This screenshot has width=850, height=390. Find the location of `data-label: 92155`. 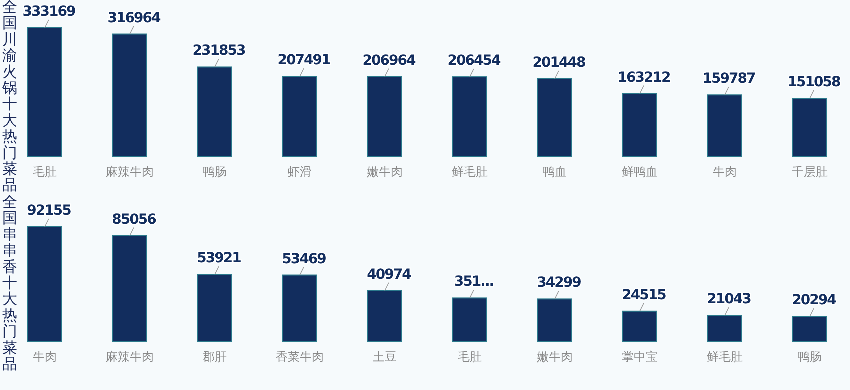

data-label: 92155 is located at coordinates (49, 211).